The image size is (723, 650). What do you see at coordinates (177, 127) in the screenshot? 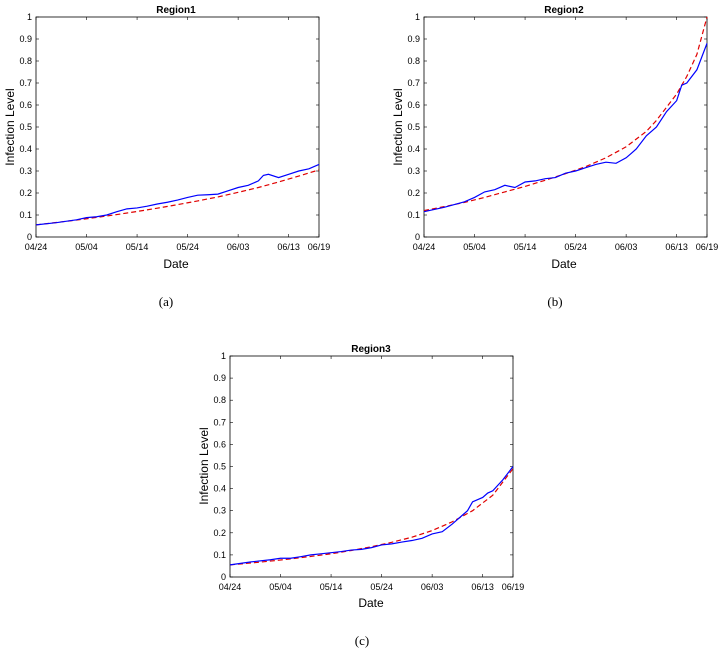
I see `panel-a-axes` at bounding box center [177, 127].